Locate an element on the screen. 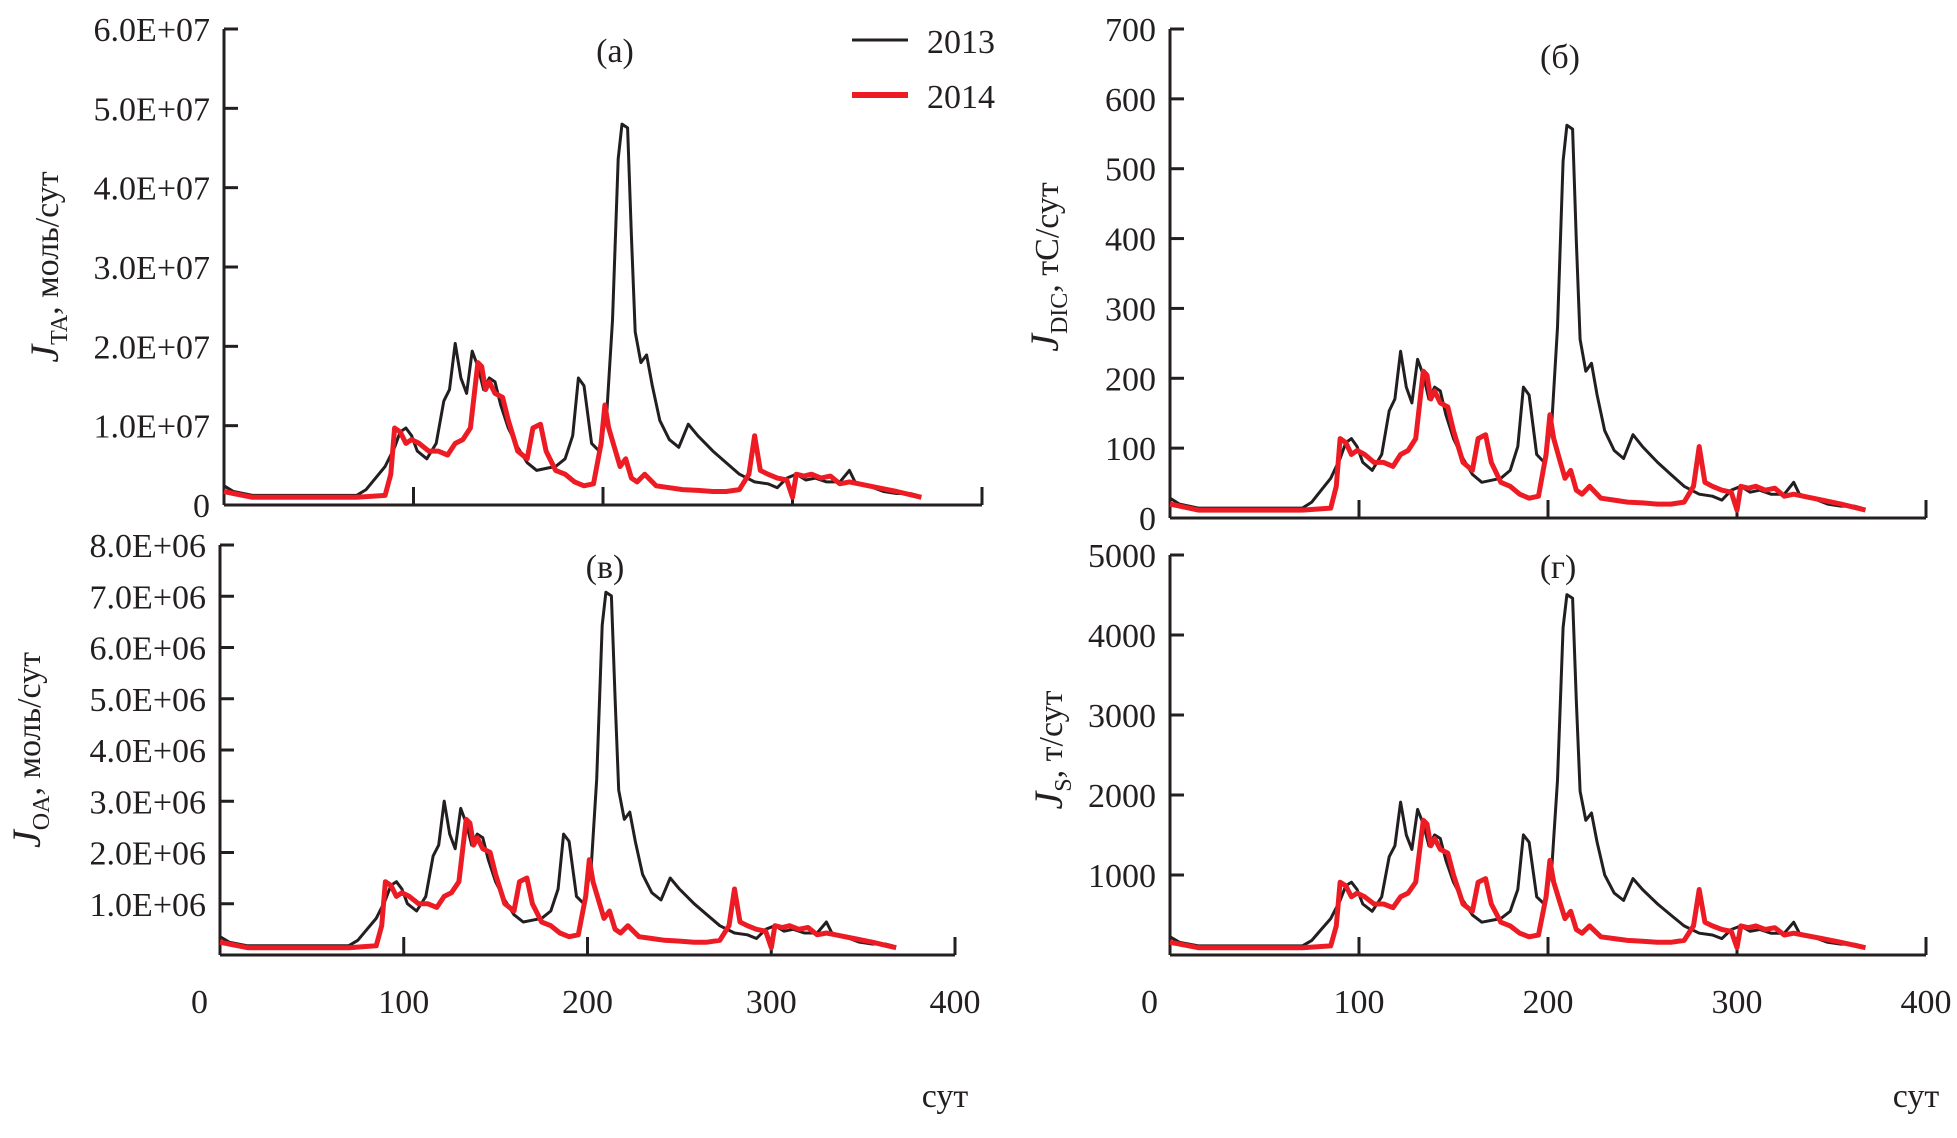 Image resolution: width=1957 pixels, height=1138 pixels. y-tick-label: 2.0E+06 is located at coordinates (148, 854).